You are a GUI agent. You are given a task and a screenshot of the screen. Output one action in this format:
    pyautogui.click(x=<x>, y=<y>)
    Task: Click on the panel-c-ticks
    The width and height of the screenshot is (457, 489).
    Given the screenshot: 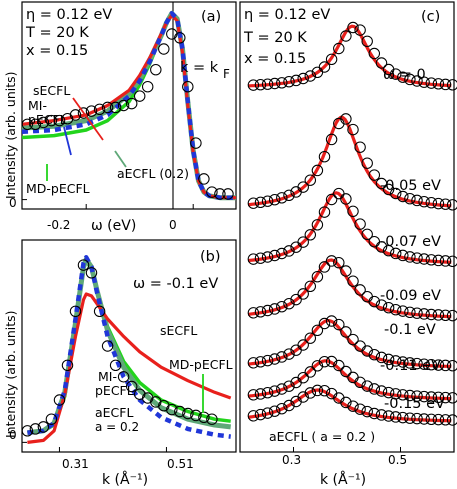 What is the action you would take?
    pyautogui.click(x=347, y=449)
    